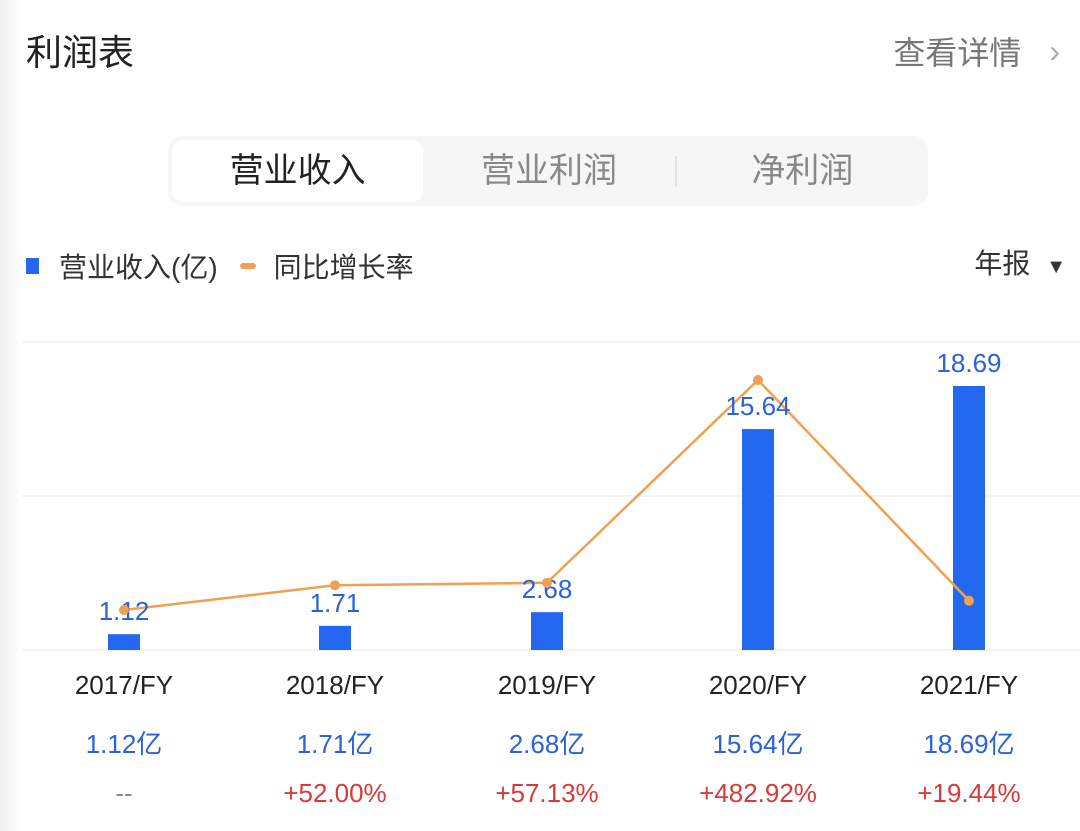 This screenshot has height=831, width=1080. I want to click on bar-label: 18.69, so click(968, 363).